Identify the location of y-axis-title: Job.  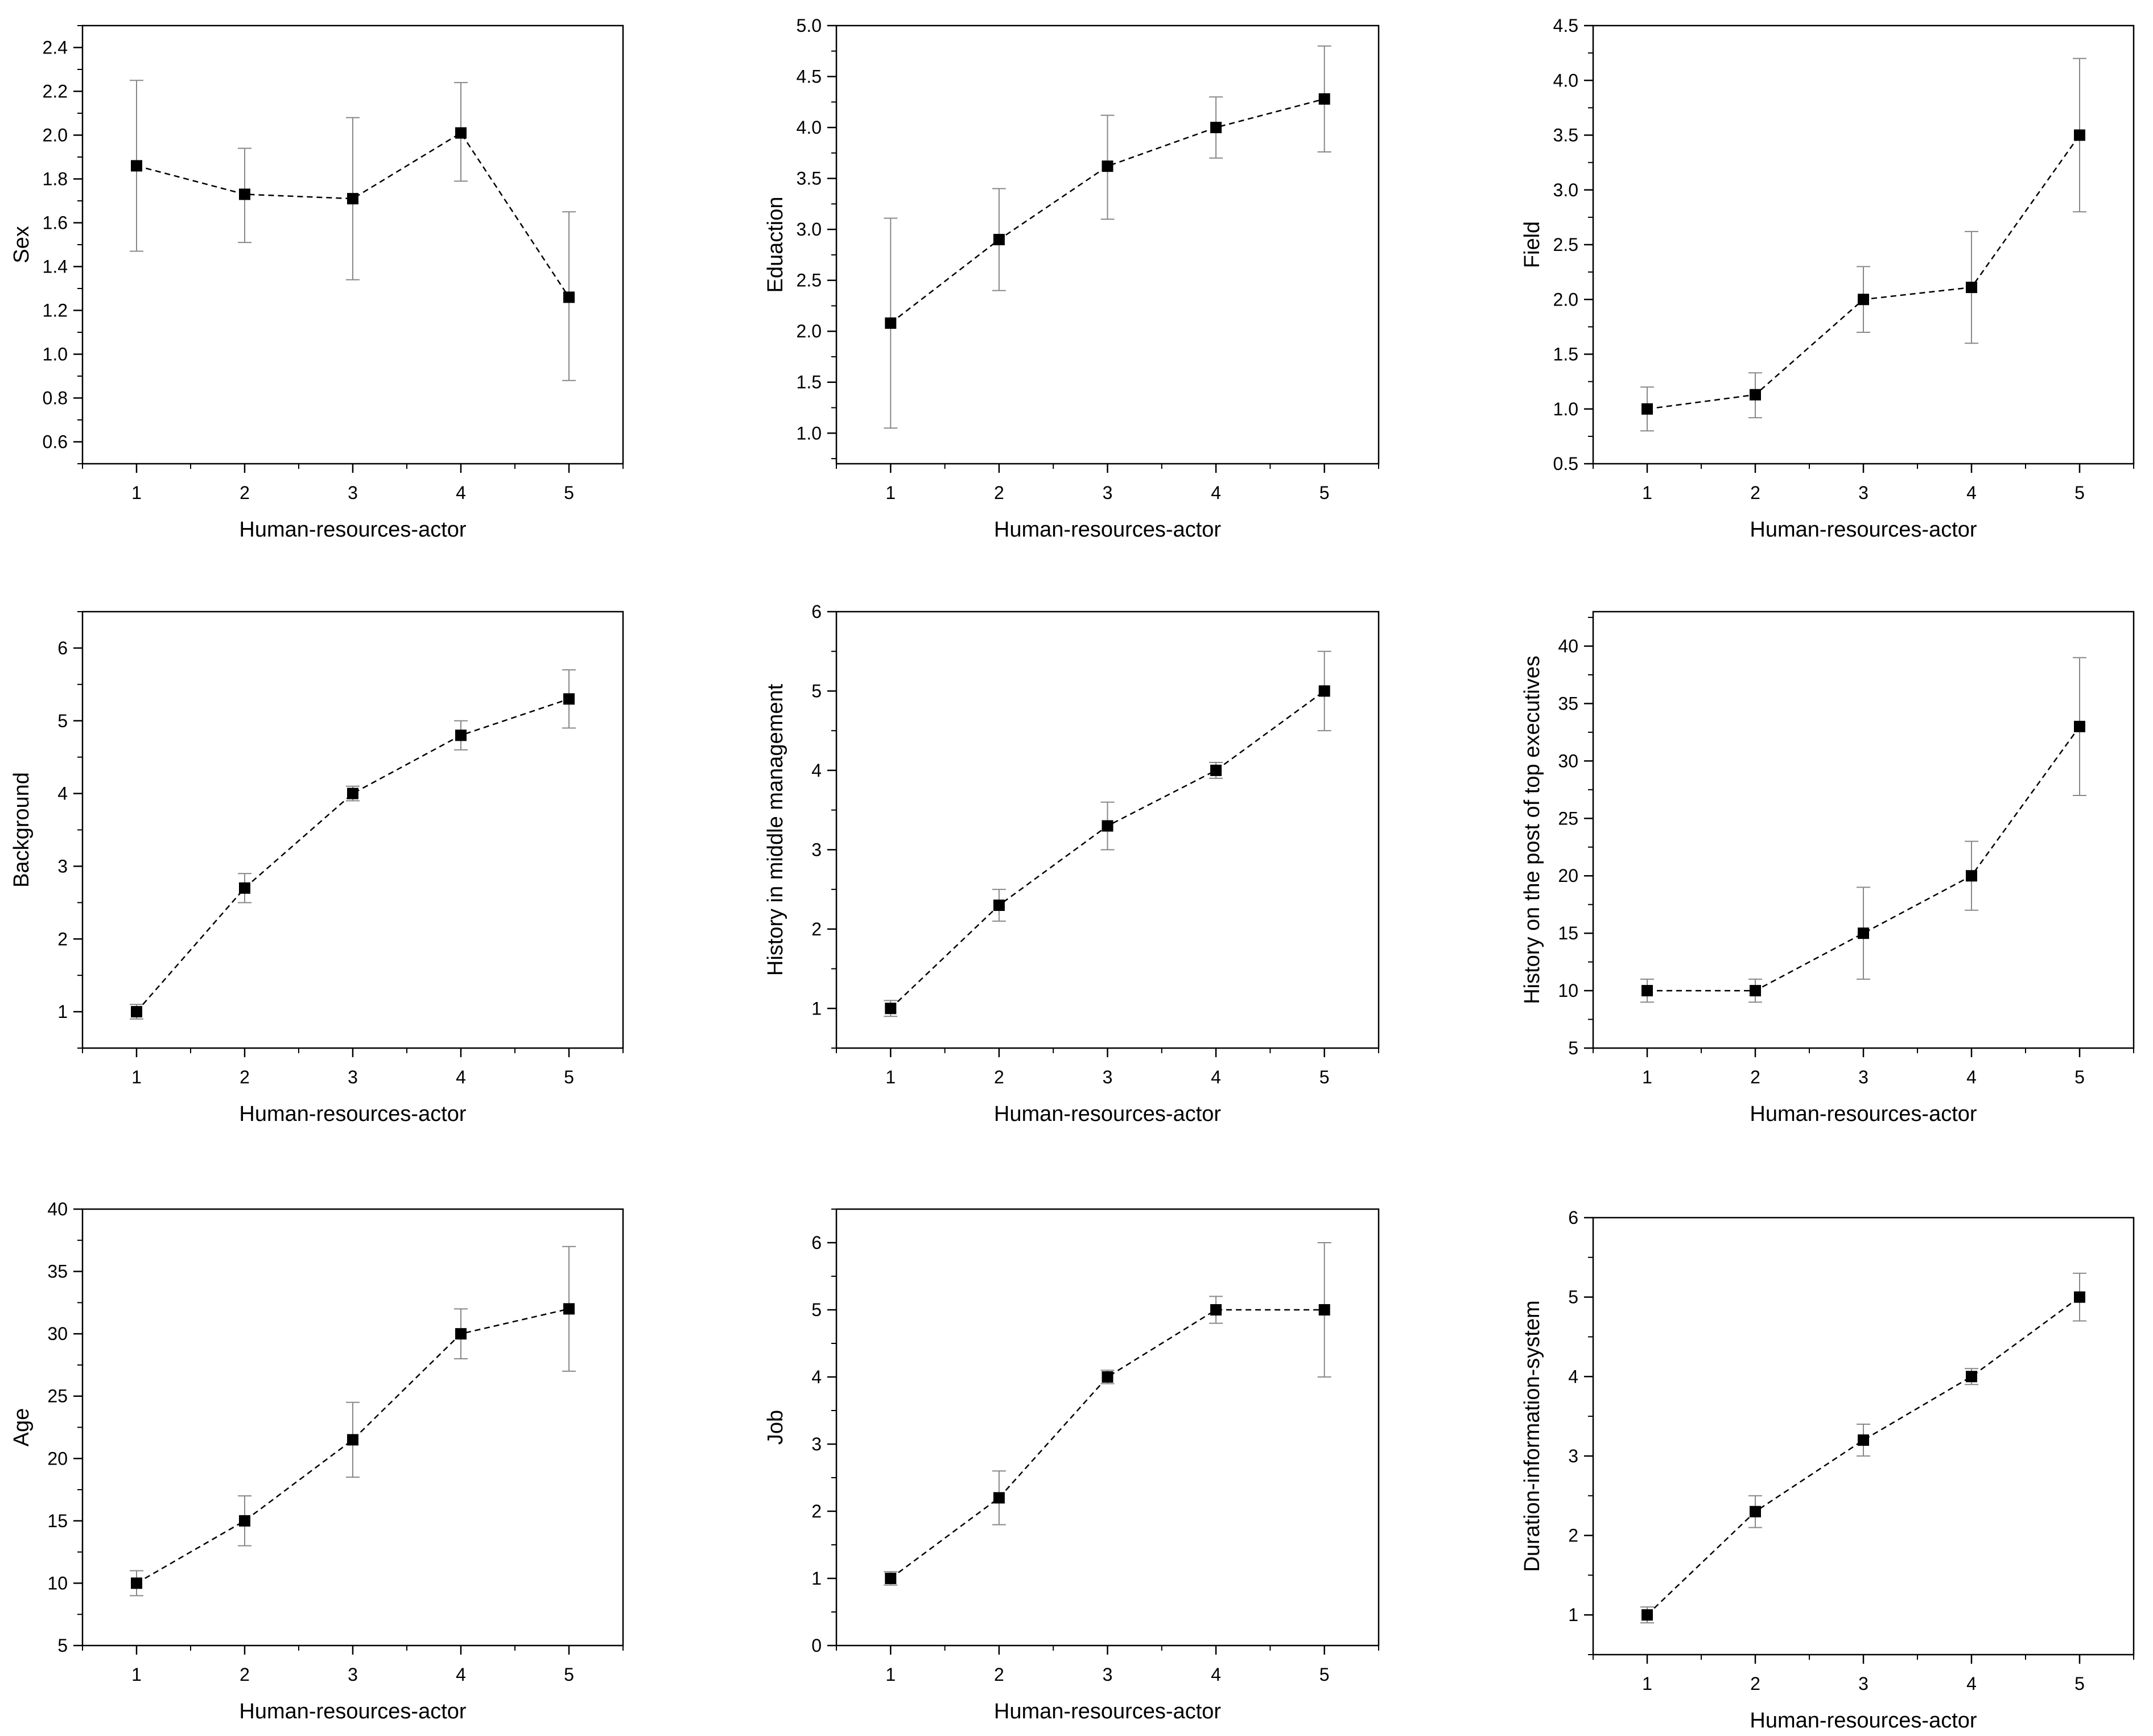
(775, 1427).